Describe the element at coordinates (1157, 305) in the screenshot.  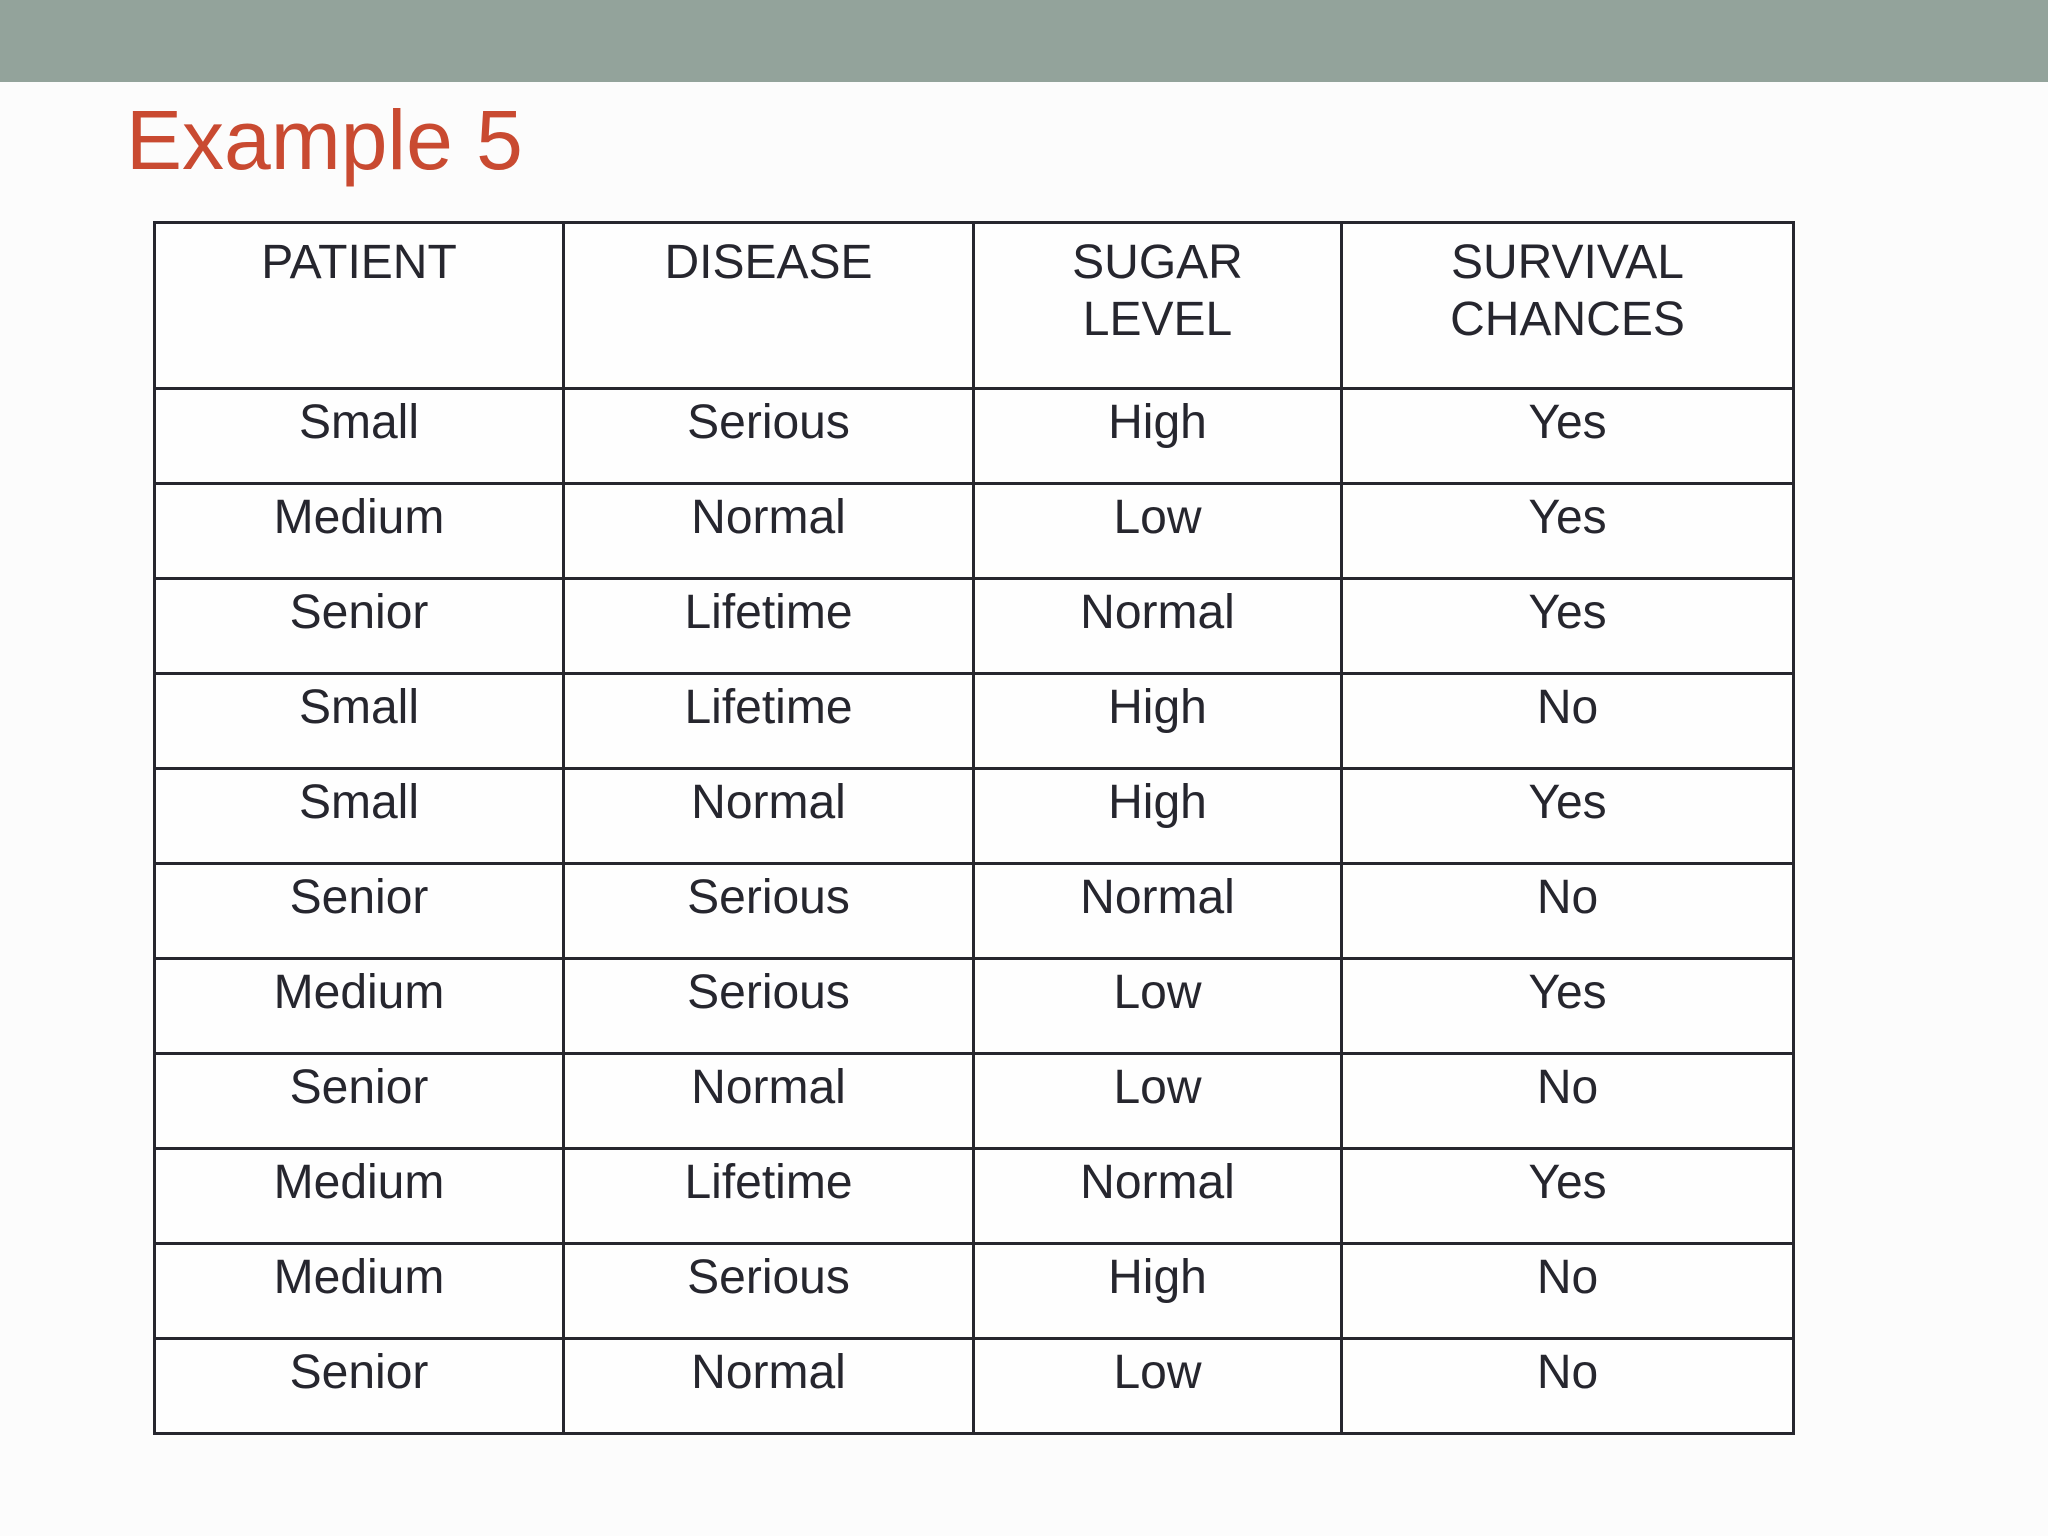
I see `column-header-sugar-level: SUGAR LEVEL` at that location.